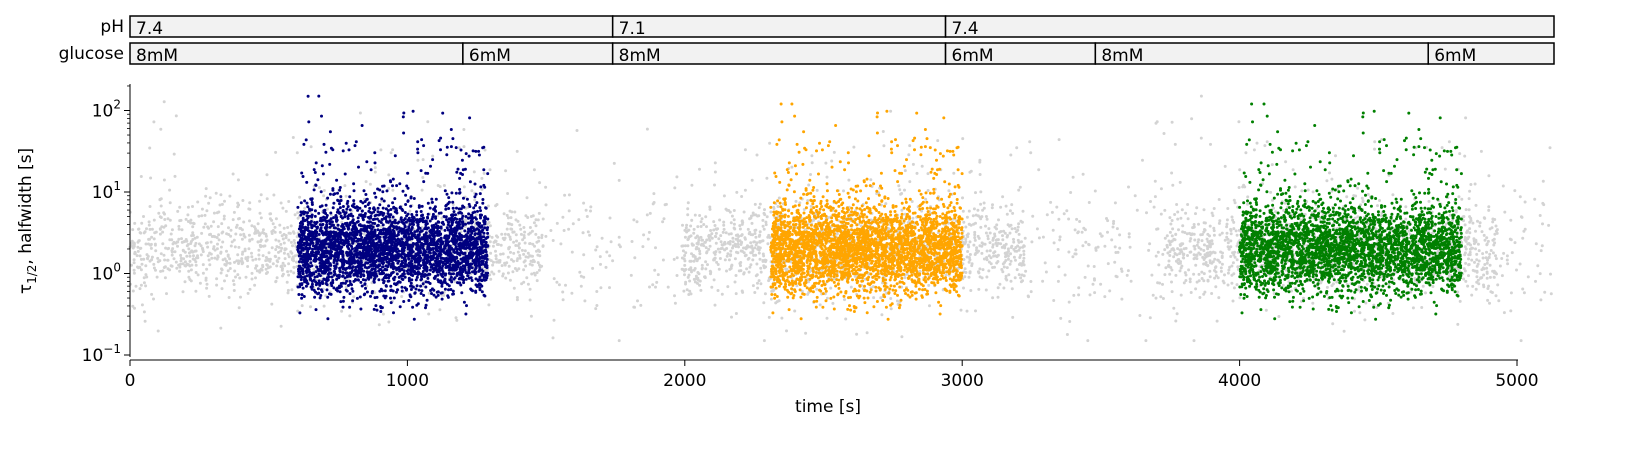 The image size is (1629, 451). Describe the element at coordinates (828, 407) in the screenshot. I see `x-axis-label: time [s]` at that location.